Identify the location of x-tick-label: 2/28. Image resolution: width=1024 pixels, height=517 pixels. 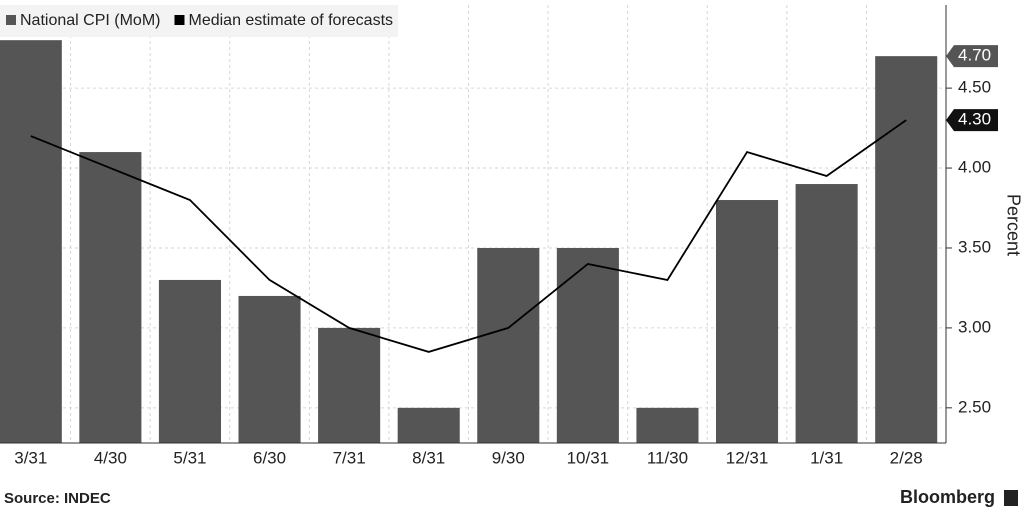
(906, 457).